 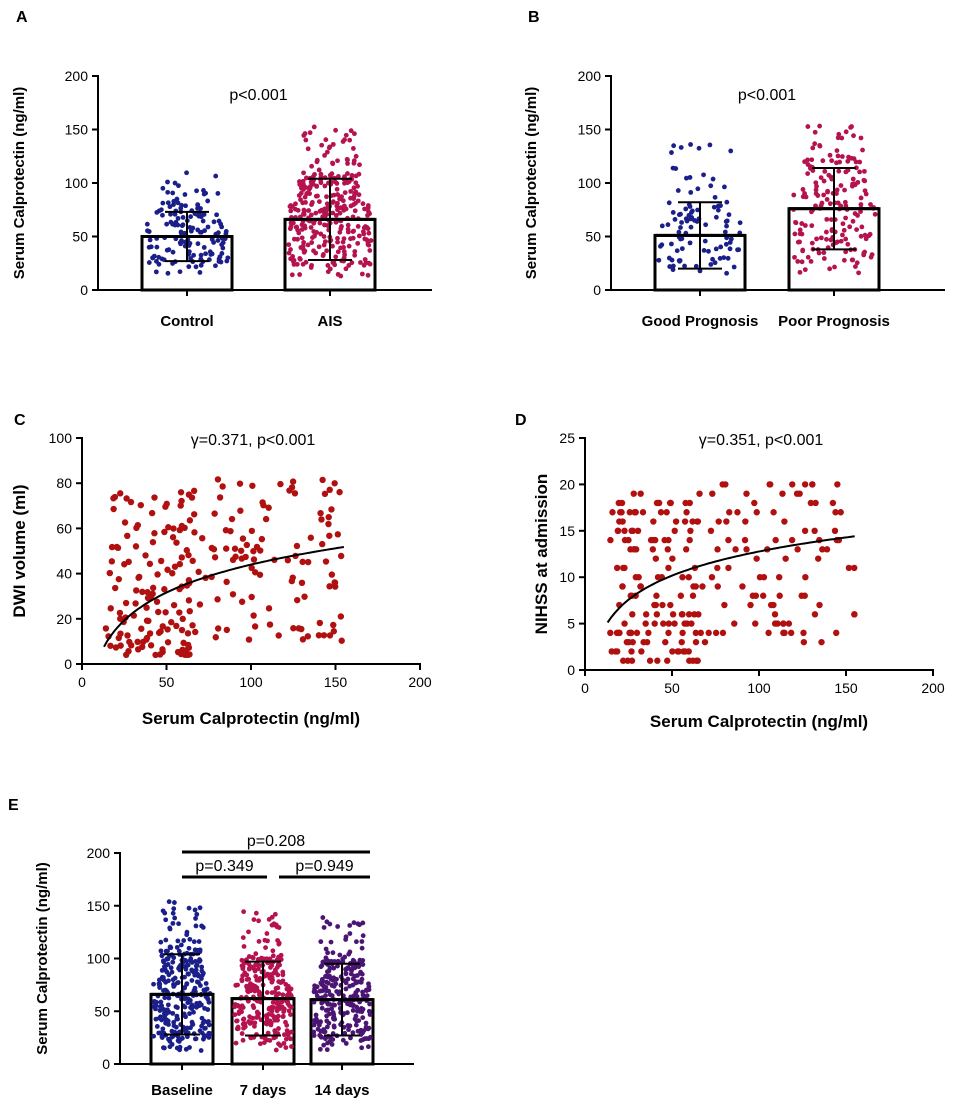 I want to click on y-tick-label: 40, so click(x=64, y=574).